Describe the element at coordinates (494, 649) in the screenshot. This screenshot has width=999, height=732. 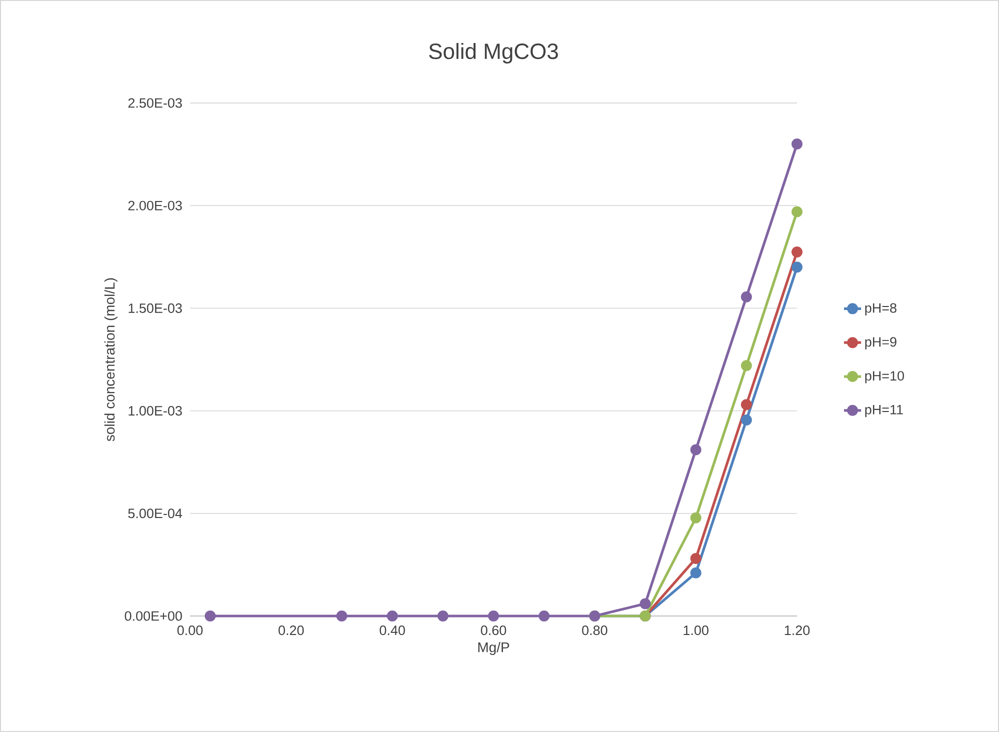
I see `x-axis-title: Mg/P` at that location.